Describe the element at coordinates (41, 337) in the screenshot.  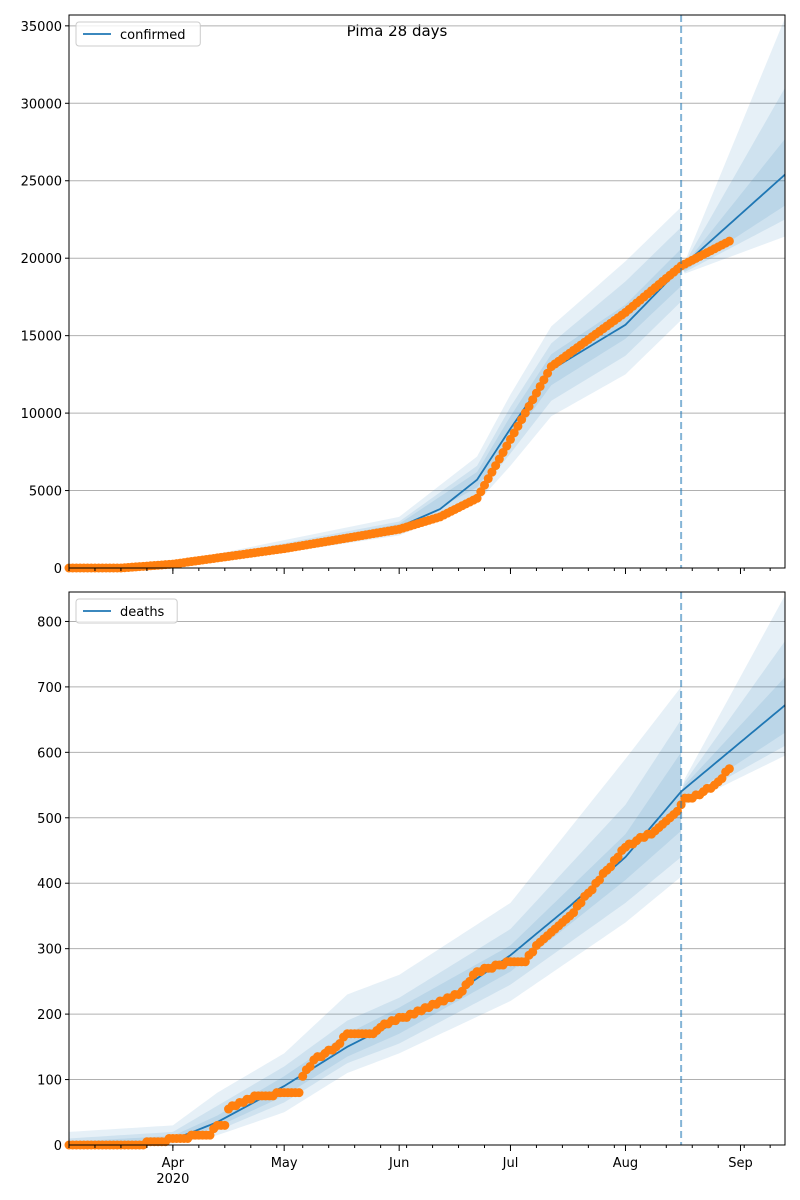
I see `y-tick-label: 15000` at that location.